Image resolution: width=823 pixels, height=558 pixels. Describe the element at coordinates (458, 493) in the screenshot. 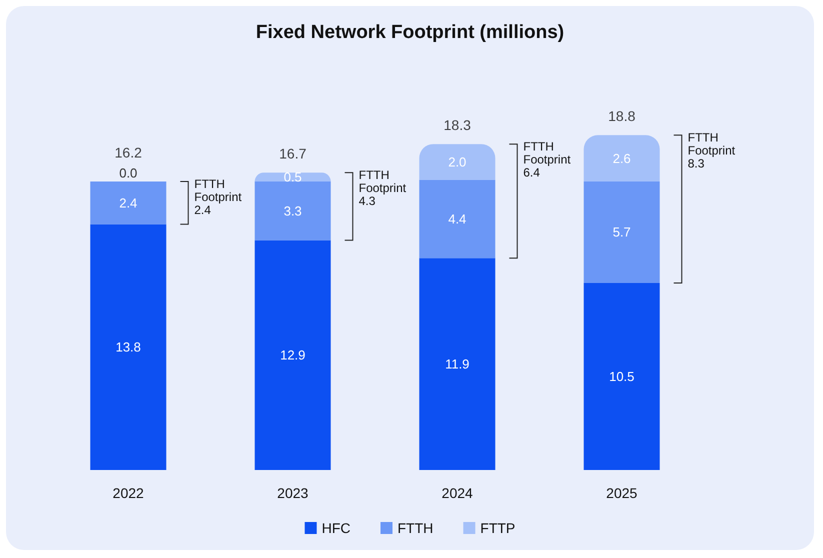

I see `x-tick-label: 2024` at that location.